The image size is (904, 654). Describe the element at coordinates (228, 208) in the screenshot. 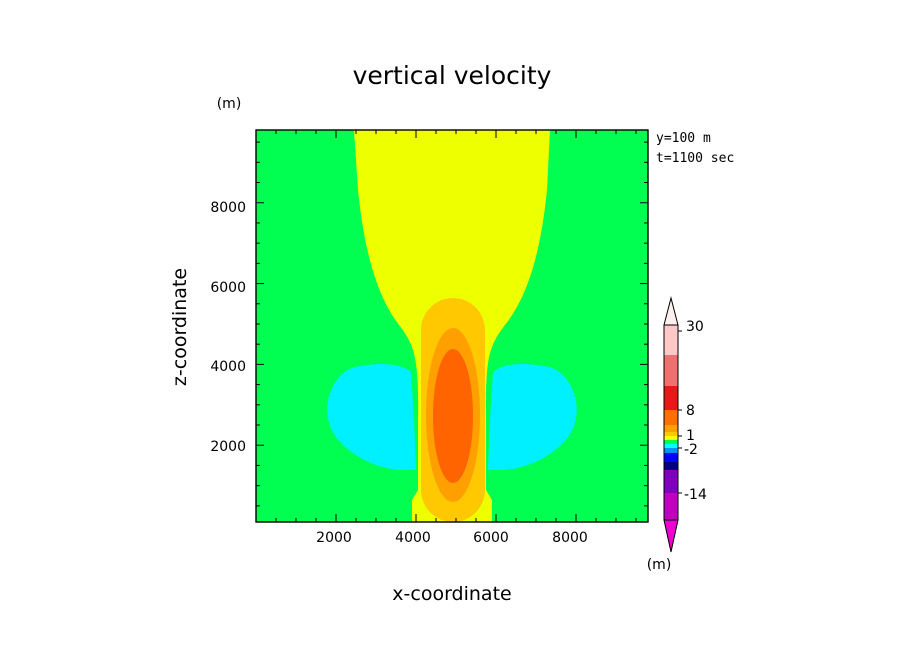

I see `y-tick-label: 8000` at that location.